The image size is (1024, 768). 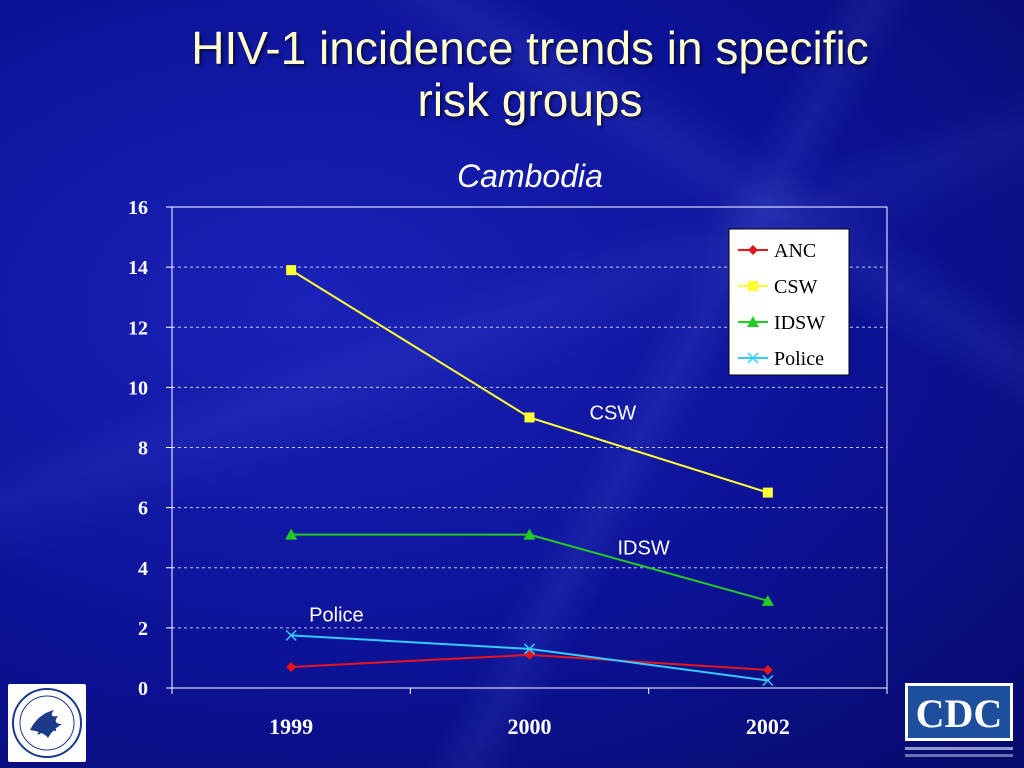 I want to click on series-line-csw, so click(x=529, y=381).